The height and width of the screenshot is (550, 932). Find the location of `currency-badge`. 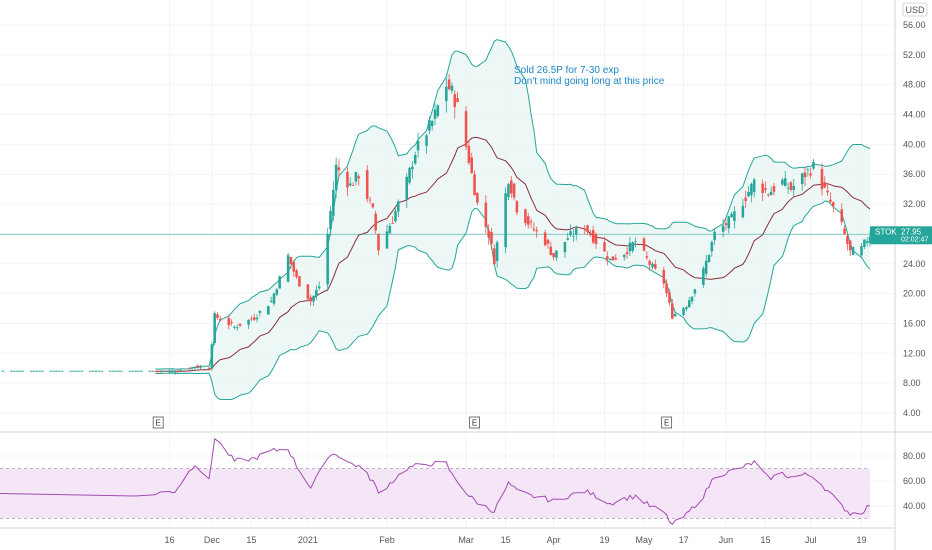

currency-badge is located at coordinates (915, 9).